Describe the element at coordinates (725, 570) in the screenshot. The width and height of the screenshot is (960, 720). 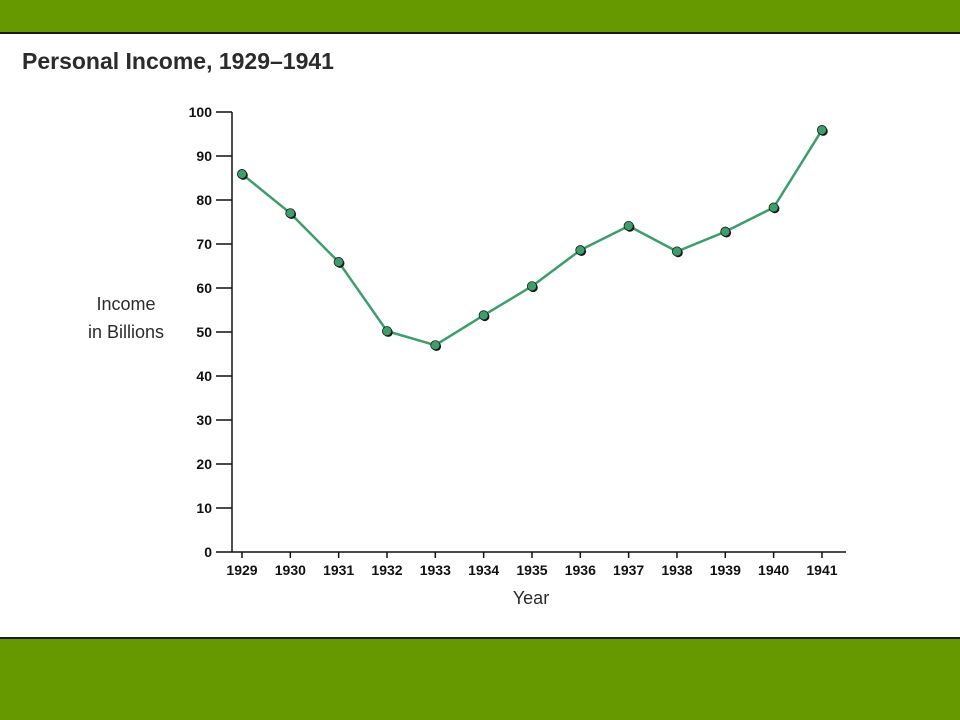
I see `x-tick-label: 1939` at that location.